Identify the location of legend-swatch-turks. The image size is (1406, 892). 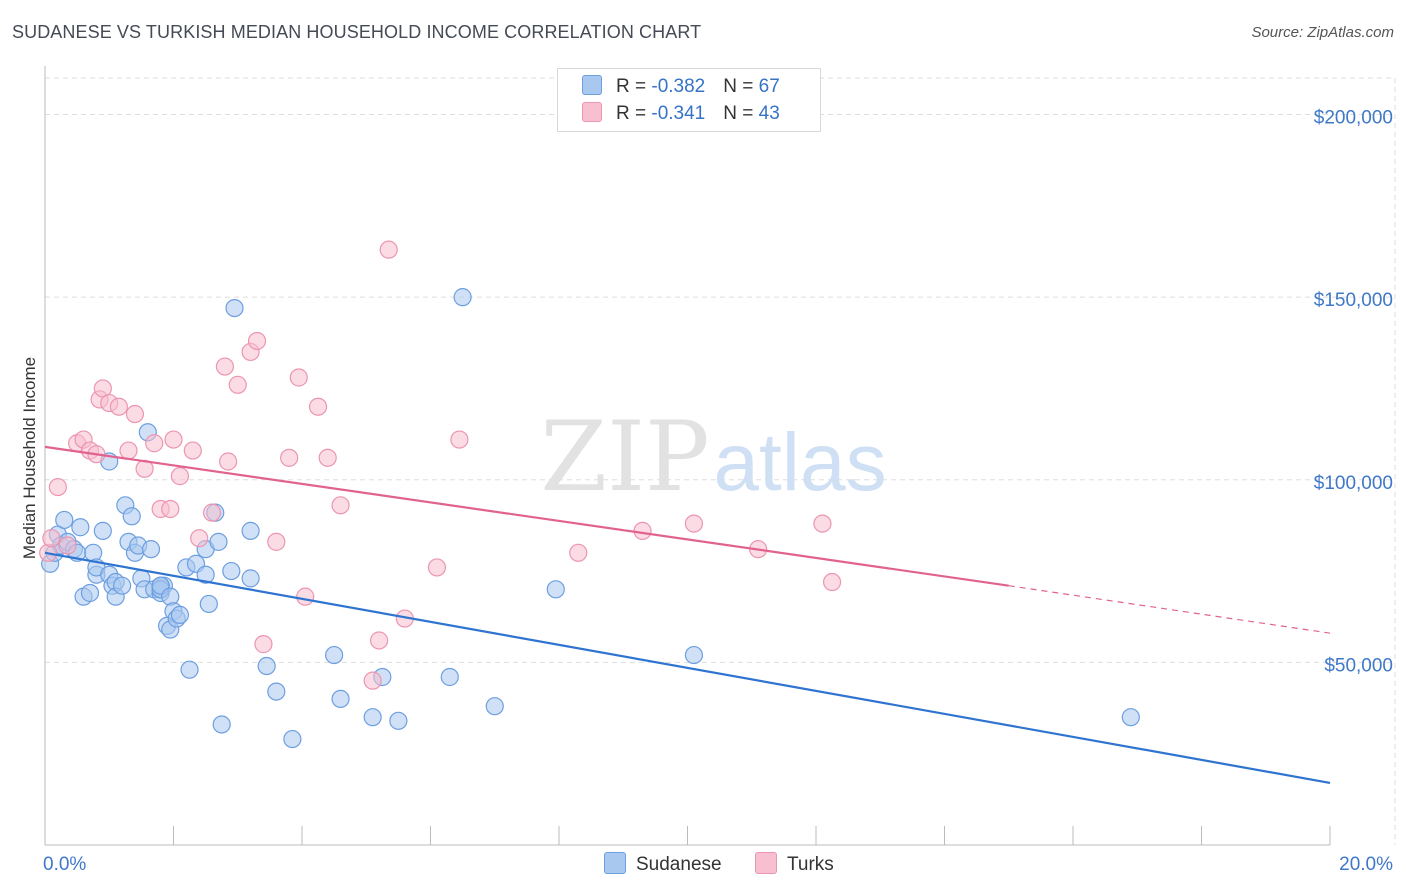
(592, 112).